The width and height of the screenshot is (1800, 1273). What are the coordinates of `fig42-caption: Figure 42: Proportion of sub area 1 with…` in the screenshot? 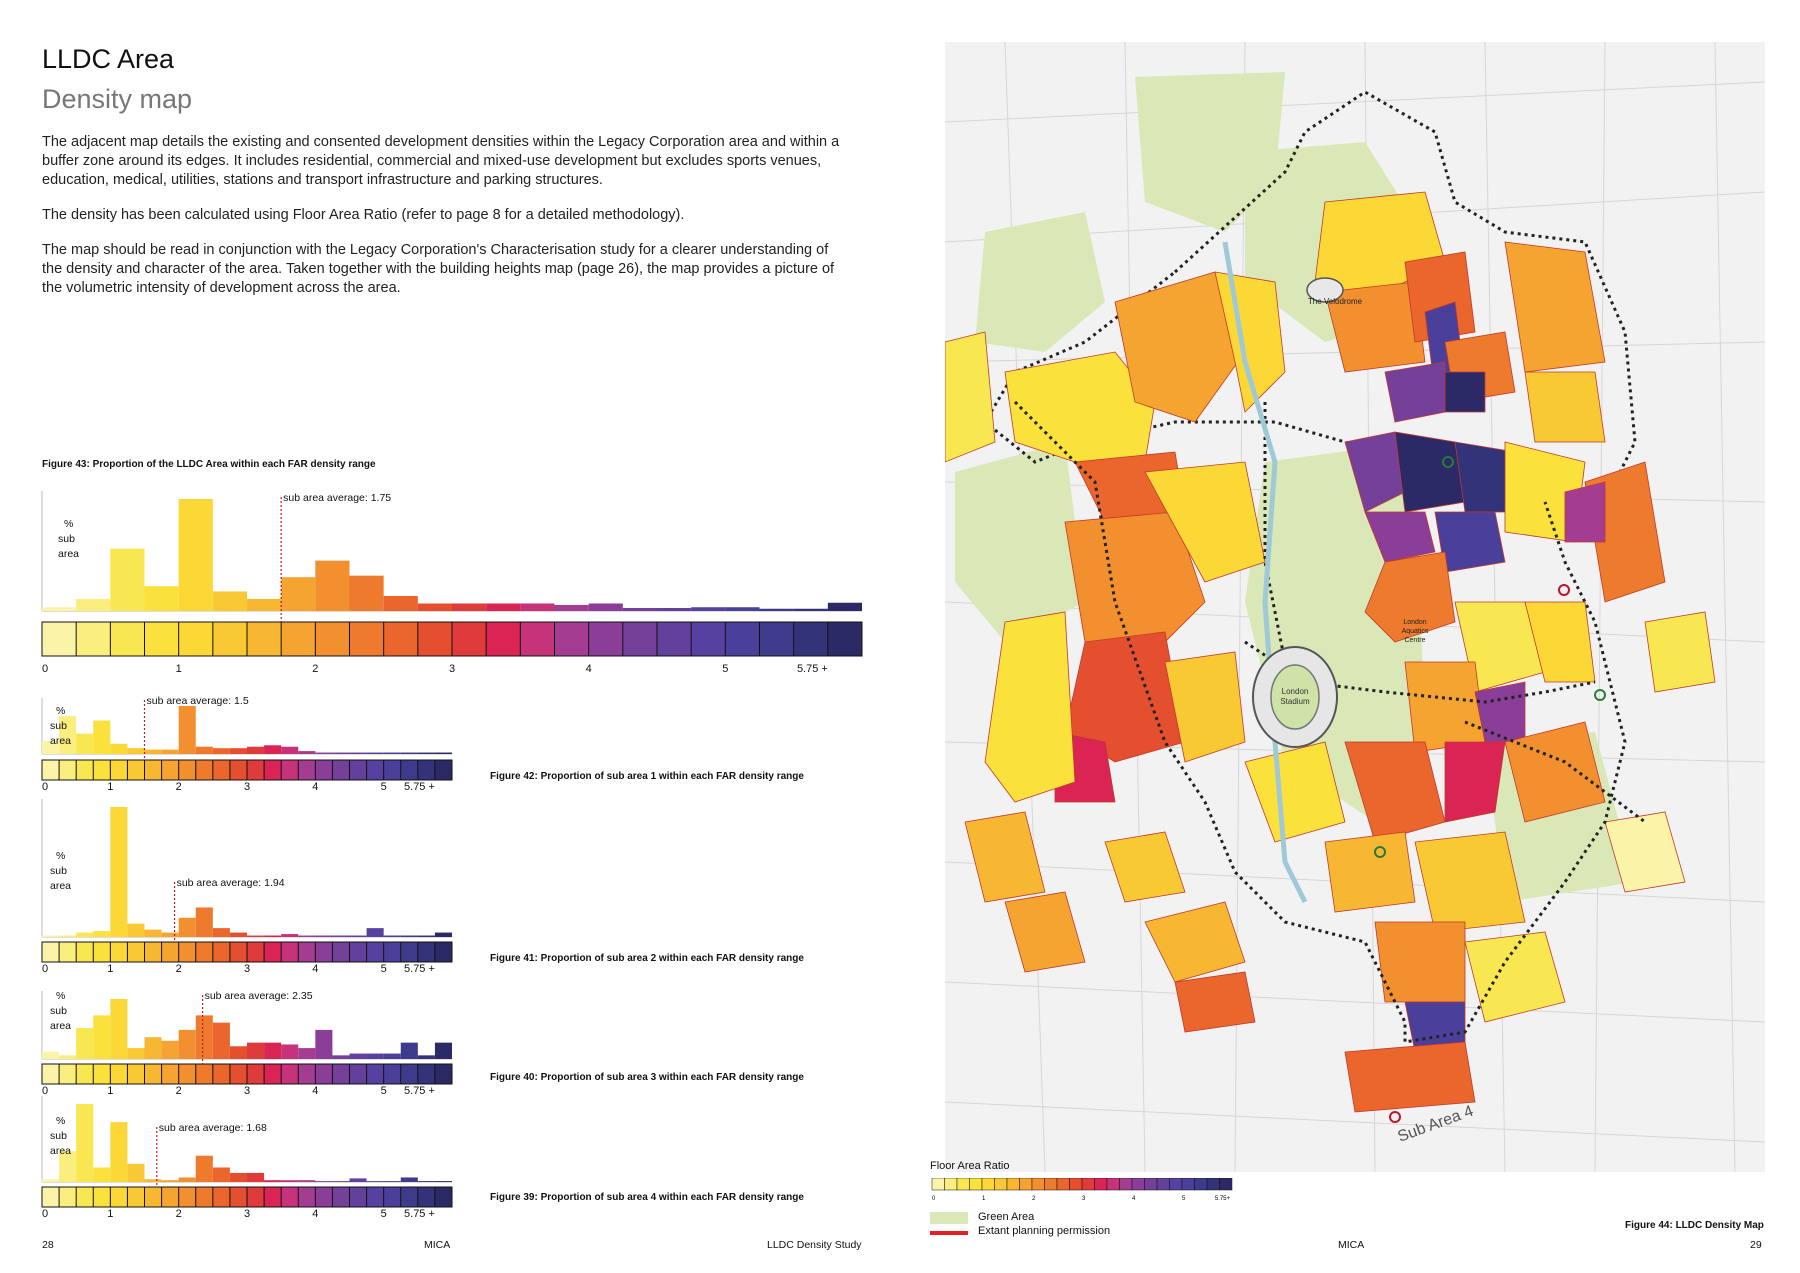 It's located at (647, 776).